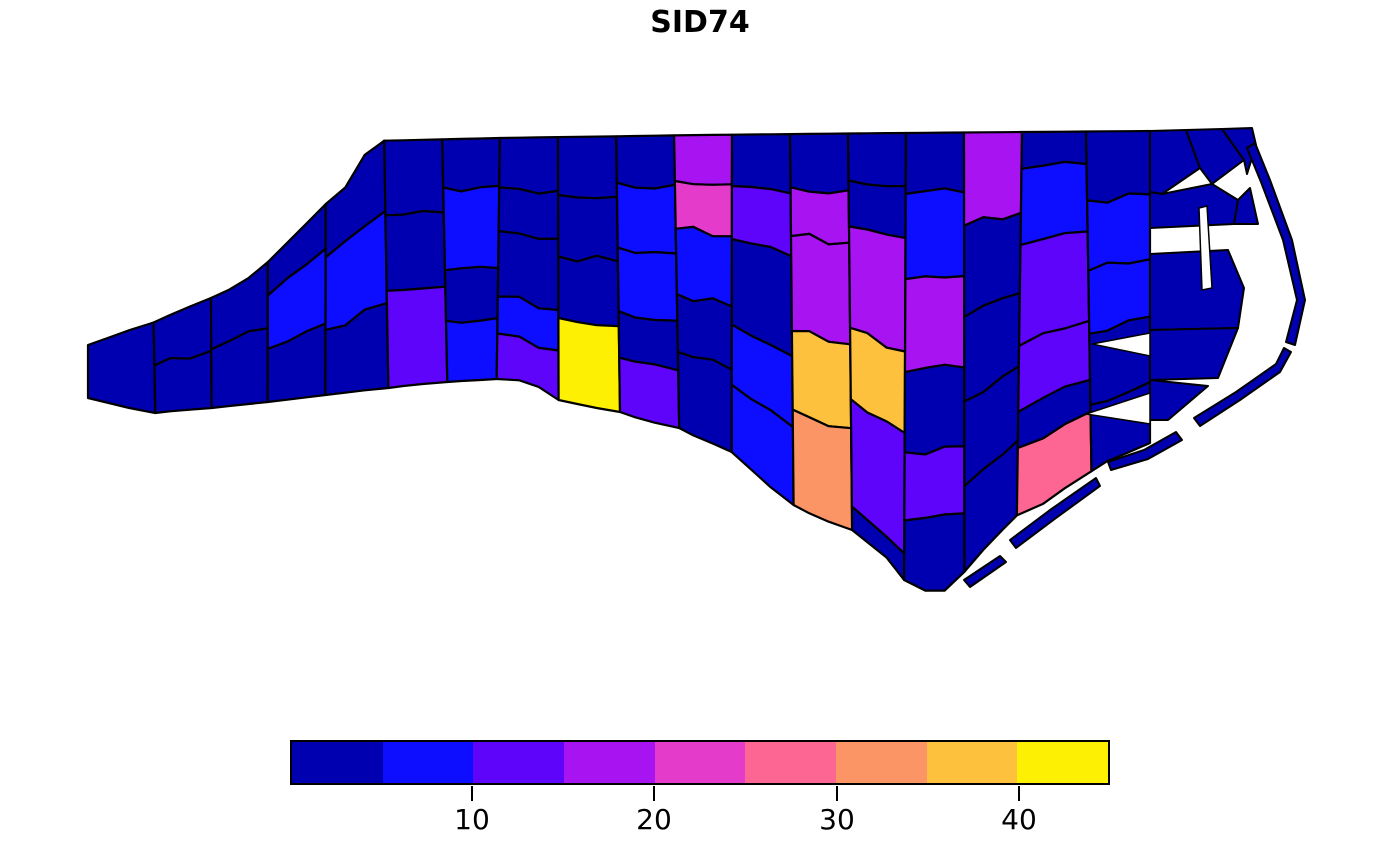 The width and height of the screenshot is (1400, 866). Describe the element at coordinates (1019, 819) in the screenshot. I see `colorbar-tick-label: 40` at that location.